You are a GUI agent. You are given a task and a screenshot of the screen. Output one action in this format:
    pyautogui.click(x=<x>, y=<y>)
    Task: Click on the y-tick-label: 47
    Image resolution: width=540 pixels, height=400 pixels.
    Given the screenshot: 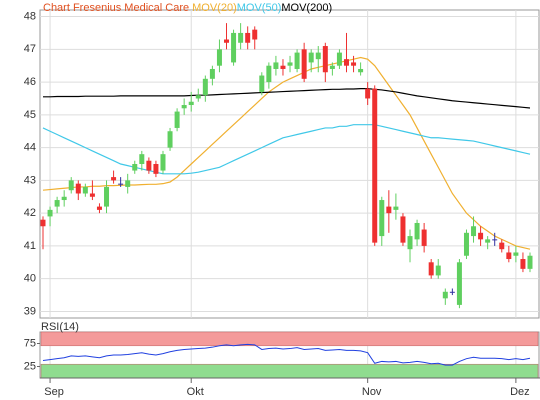 What is the action you would take?
    pyautogui.click(x=30, y=49)
    